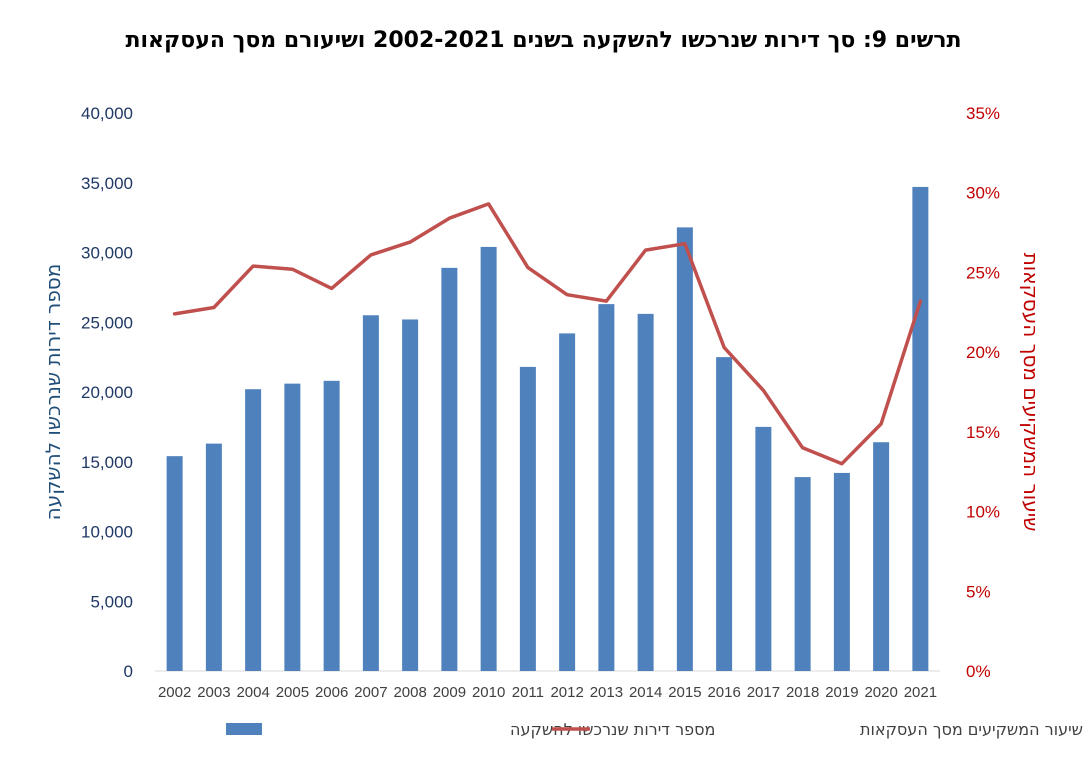  What do you see at coordinates (983, 352) in the screenshot?
I see `y-tick-right-4: 20%` at bounding box center [983, 352].